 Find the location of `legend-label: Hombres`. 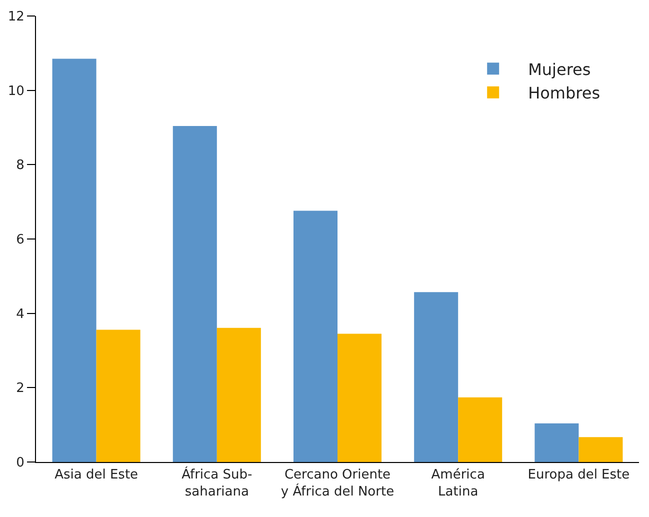

legend-label: Hombres is located at coordinates (564, 93).